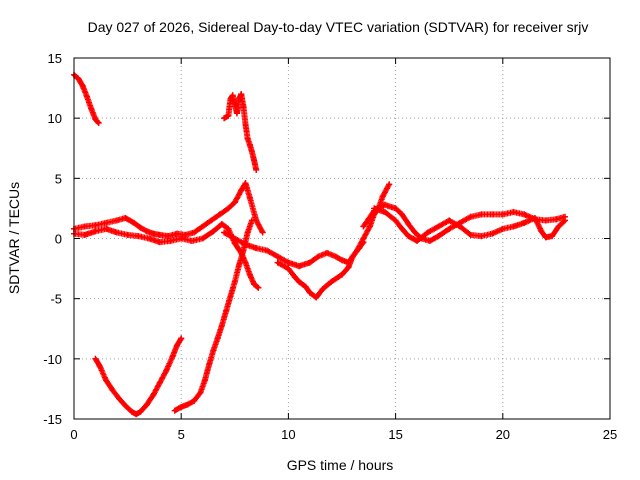 This screenshot has height=480, width=640. Describe the element at coordinates (340, 465) in the screenshot. I see `x-axis-label: GPS time / hours` at that location.